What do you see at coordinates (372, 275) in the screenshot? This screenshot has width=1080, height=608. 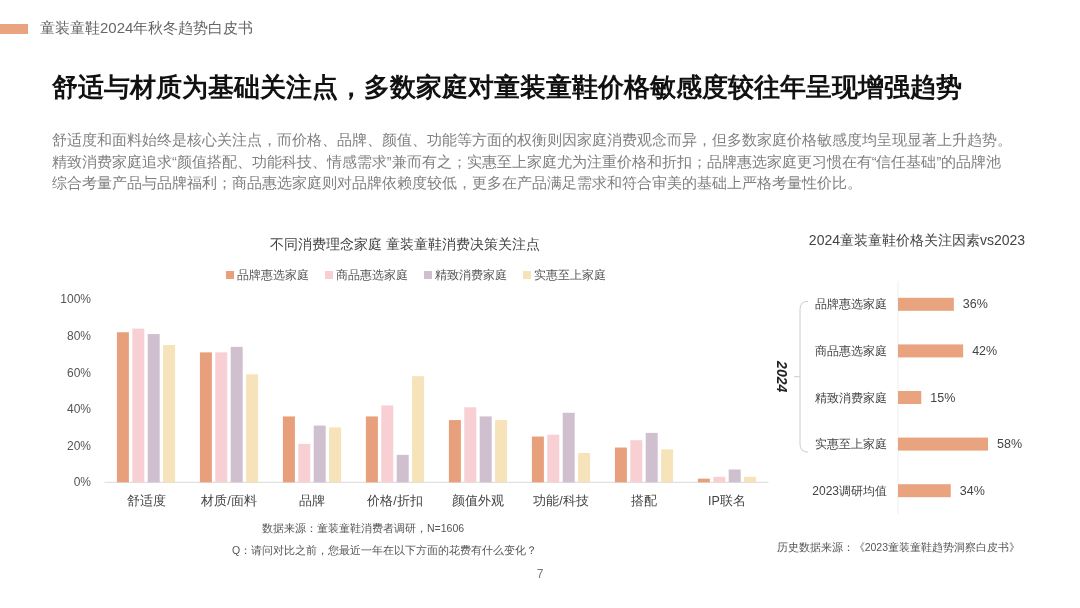 I see `legend-label: 商品惠选家庭` at bounding box center [372, 275].